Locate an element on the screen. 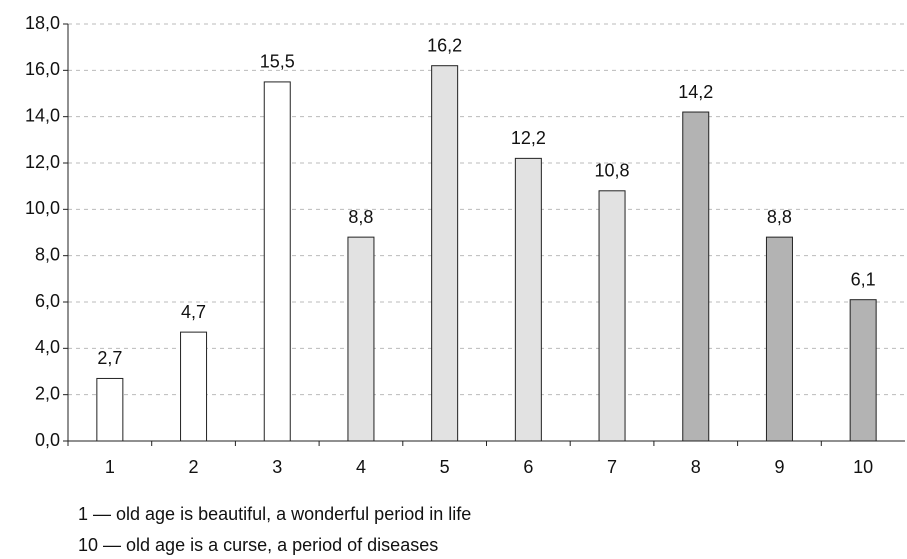 Image resolution: width=907 pixels, height=559 pixels. value-label: 14,2 is located at coordinates (695, 92).